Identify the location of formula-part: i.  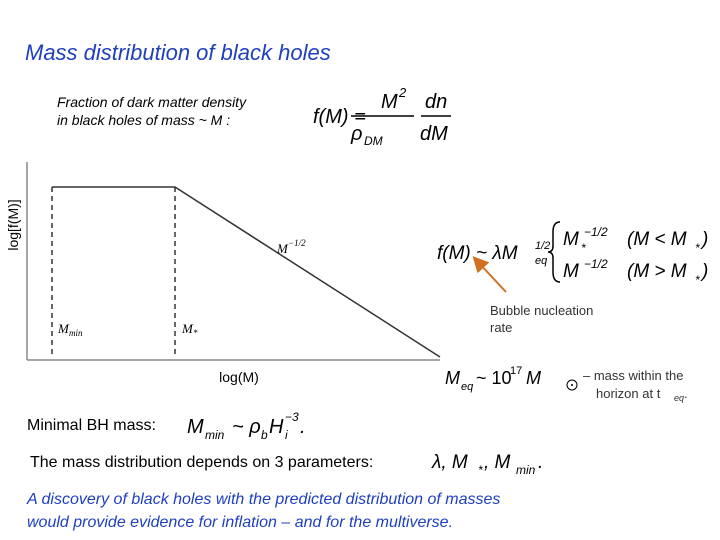
(286, 435).